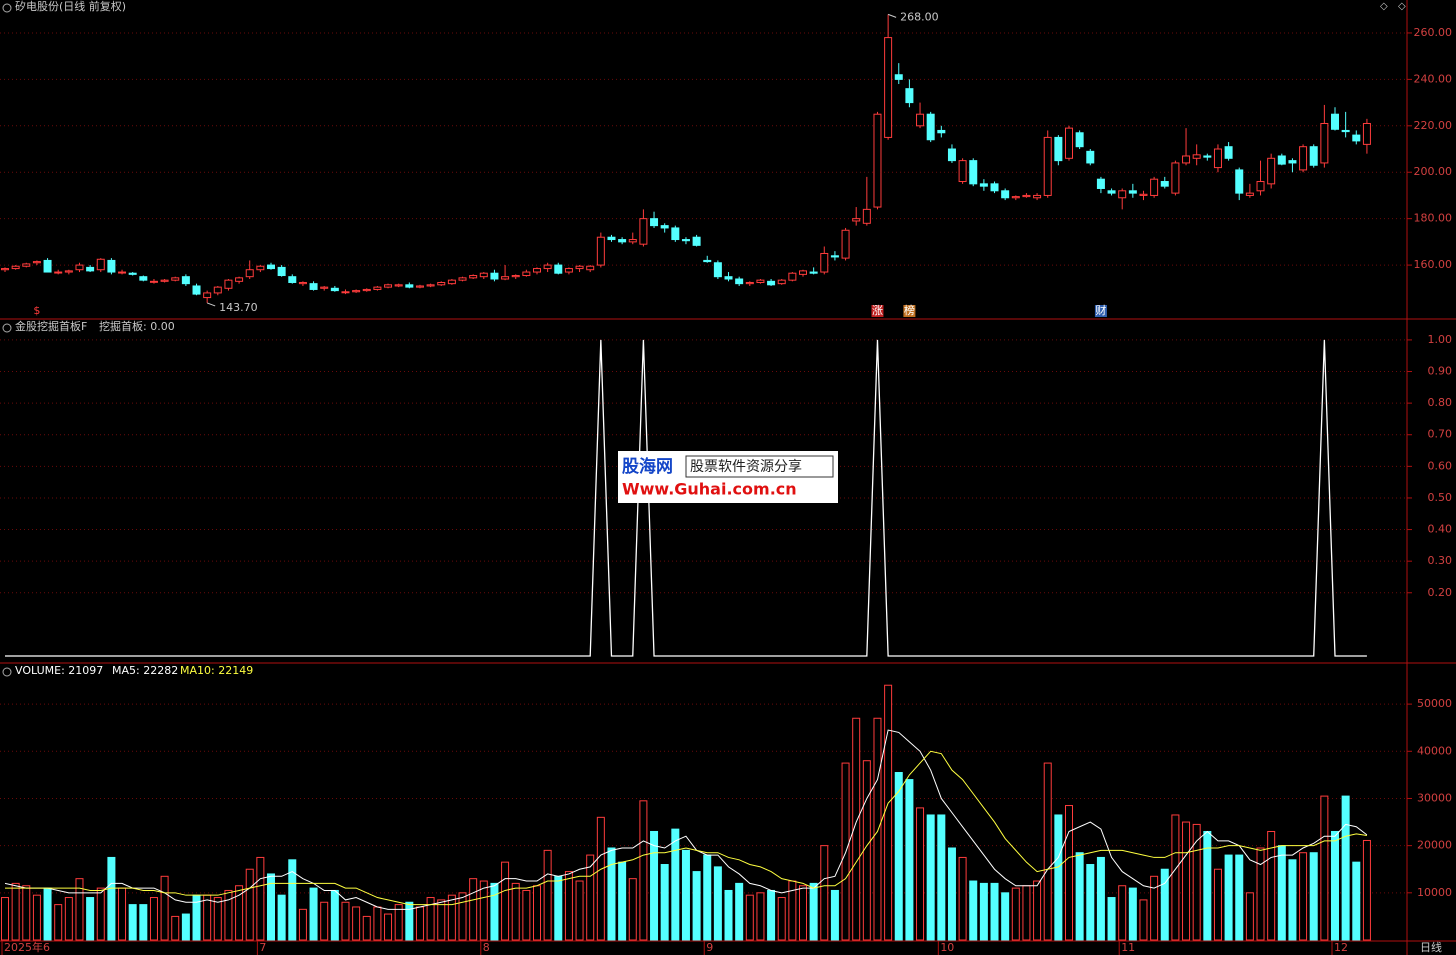  What do you see at coordinates (1434, 750) in the screenshot?
I see `y-tick-label: 40000` at bounding box center [1434, 750].